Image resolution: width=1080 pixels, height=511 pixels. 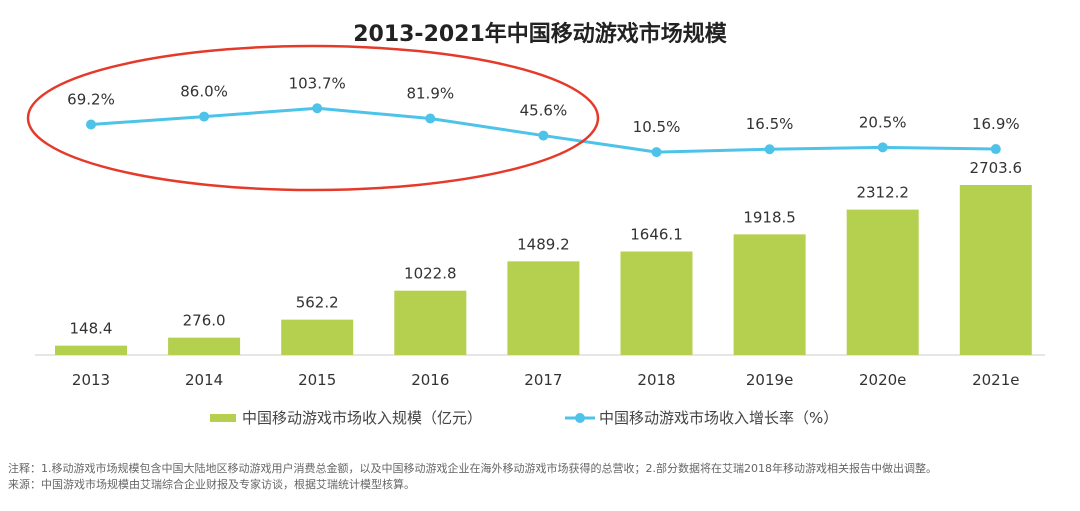 What do you see at coordinates (882, 193) in the screenshot?
I see `bar-data-label: 2312.2` at bounding box center [882, 193].